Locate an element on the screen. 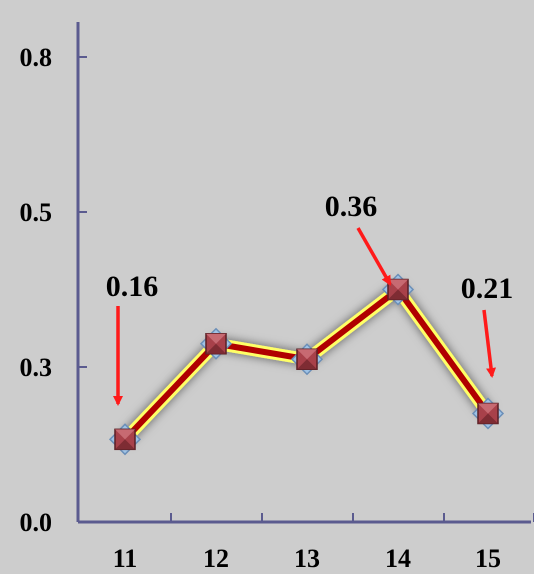 The width and height of the screenshot is (534, 574). y-tick-label: 0.5 is located at coordinates (36, 212).